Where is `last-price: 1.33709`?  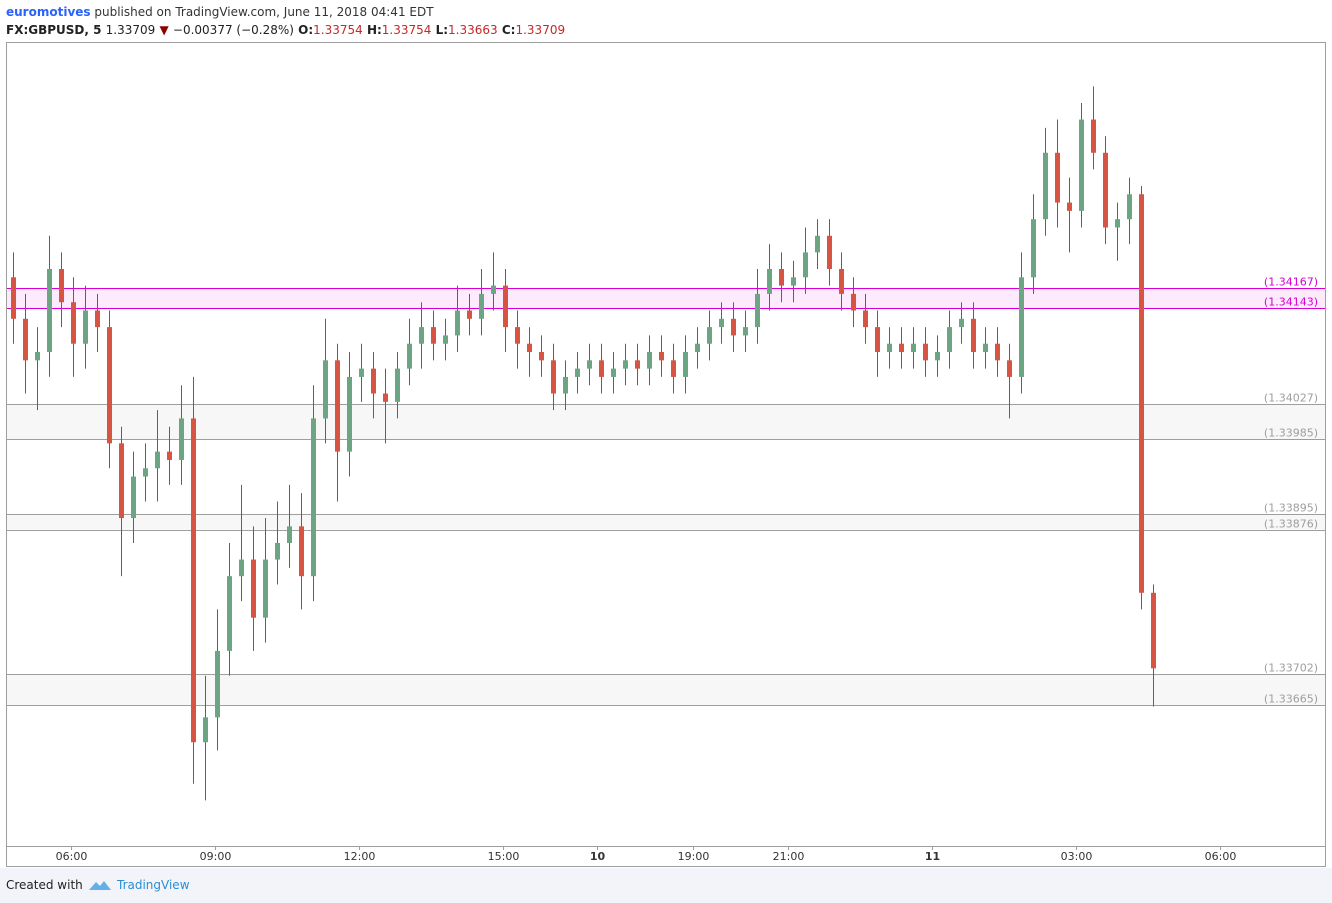 last-price: 1.33709 is located at coordinates (130, 30).